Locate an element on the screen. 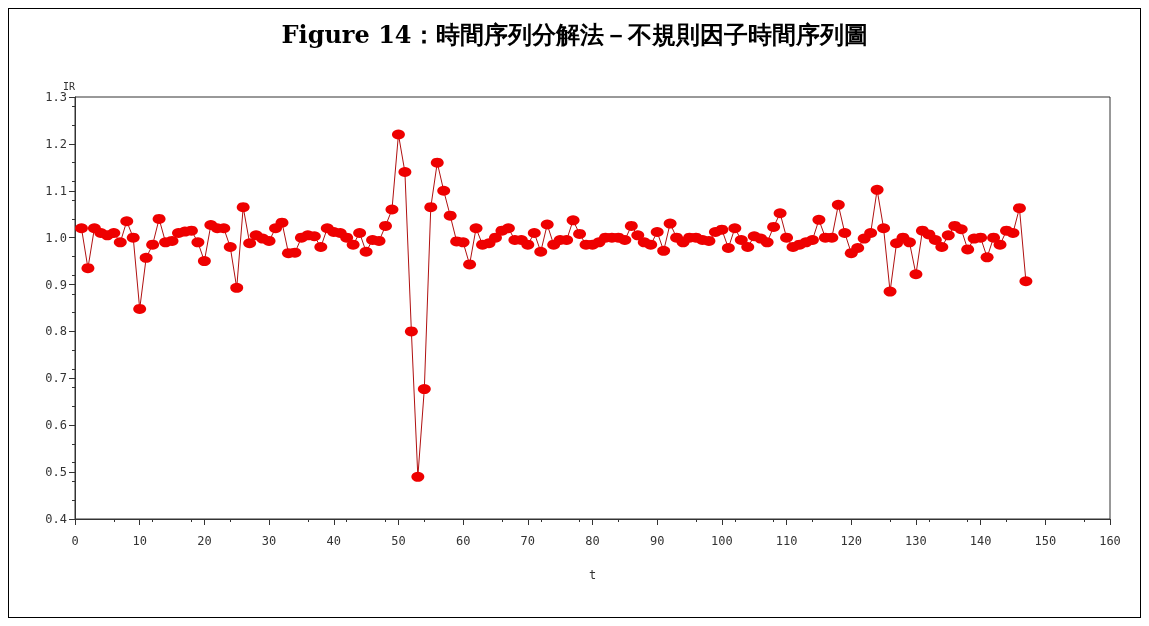  x-tick-label: 50 is located at coordinates (398, 541).